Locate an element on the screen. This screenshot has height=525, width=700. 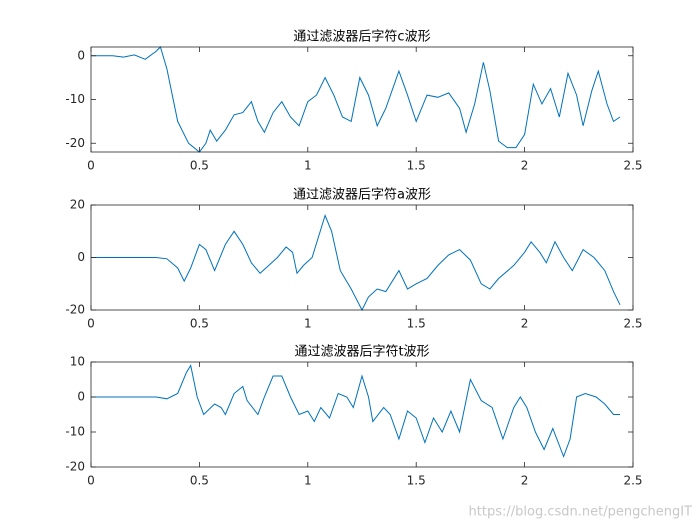
y-tick-label: 20 is located at coordinates (77, 205).